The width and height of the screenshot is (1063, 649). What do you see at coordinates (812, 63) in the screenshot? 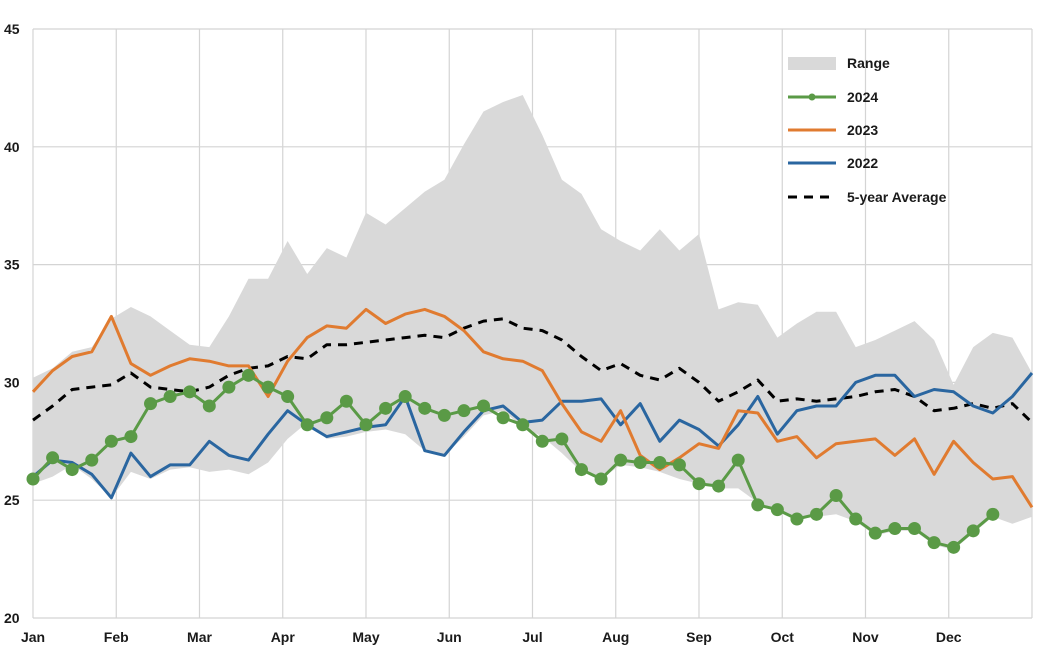
I see `legend-range-swatch` at bounding box center [812, 63].